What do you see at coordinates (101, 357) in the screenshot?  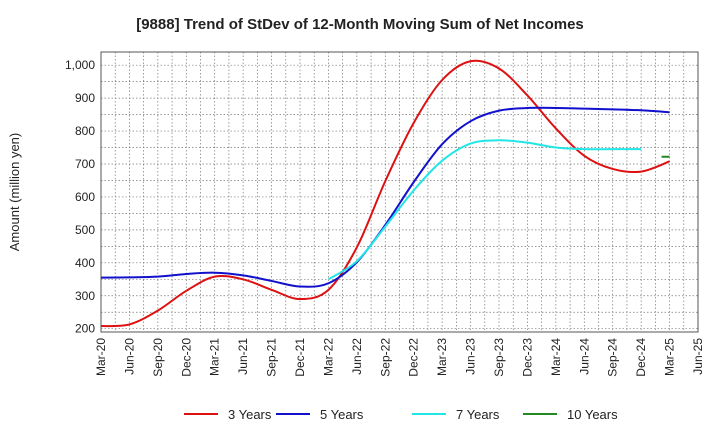 I see `x-tick-label: Mar-20` at bounding box center [101, 357].